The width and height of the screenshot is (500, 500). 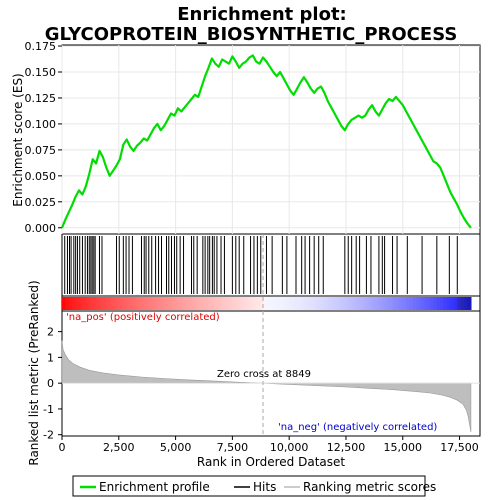 I want to click on x-tick-label: 10,000, so click(x=289, y=447).